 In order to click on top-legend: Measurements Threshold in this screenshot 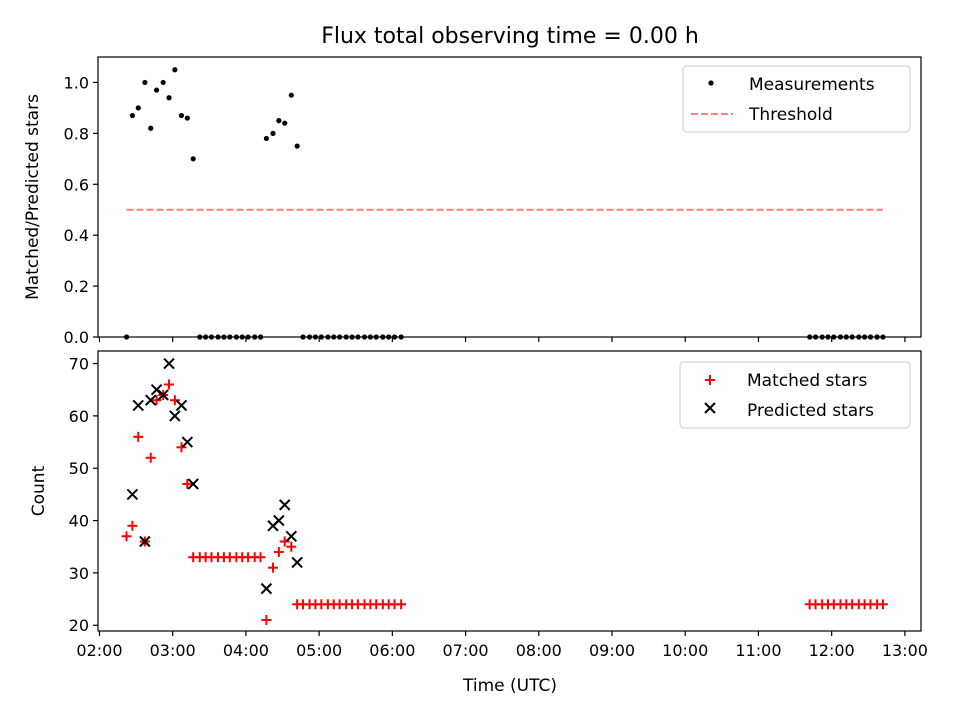, I will do `click(796, 99)`.